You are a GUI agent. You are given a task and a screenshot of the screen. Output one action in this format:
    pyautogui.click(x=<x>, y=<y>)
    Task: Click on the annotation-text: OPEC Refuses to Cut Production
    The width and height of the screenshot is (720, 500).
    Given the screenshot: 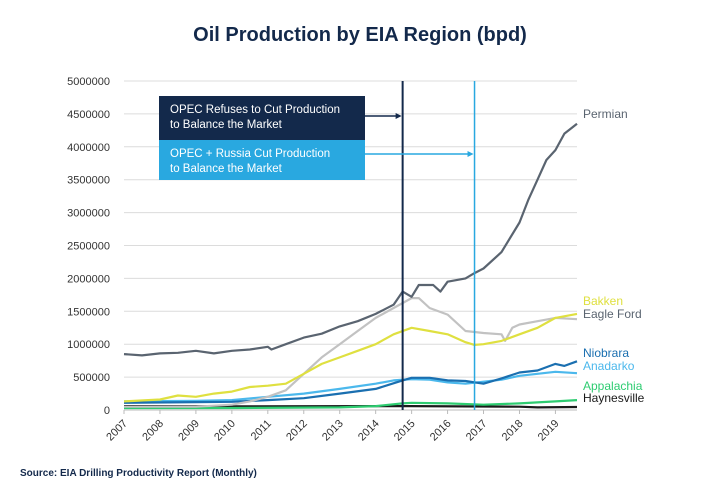 What is the action you would take?
    pyautogui.click(x=255, y=110)
    